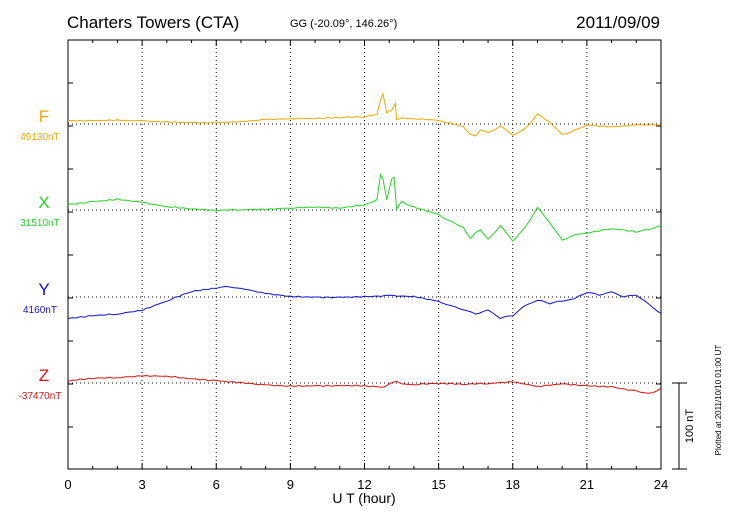 The image size is (730, 520). I want to click on x-tick-label: 6, so click(216, 484).